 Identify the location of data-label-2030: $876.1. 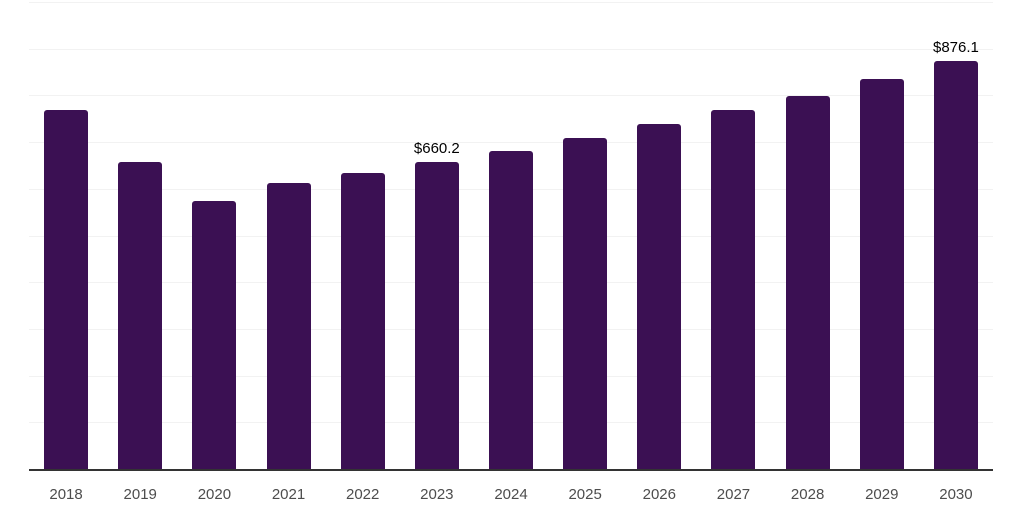
(955, 47).